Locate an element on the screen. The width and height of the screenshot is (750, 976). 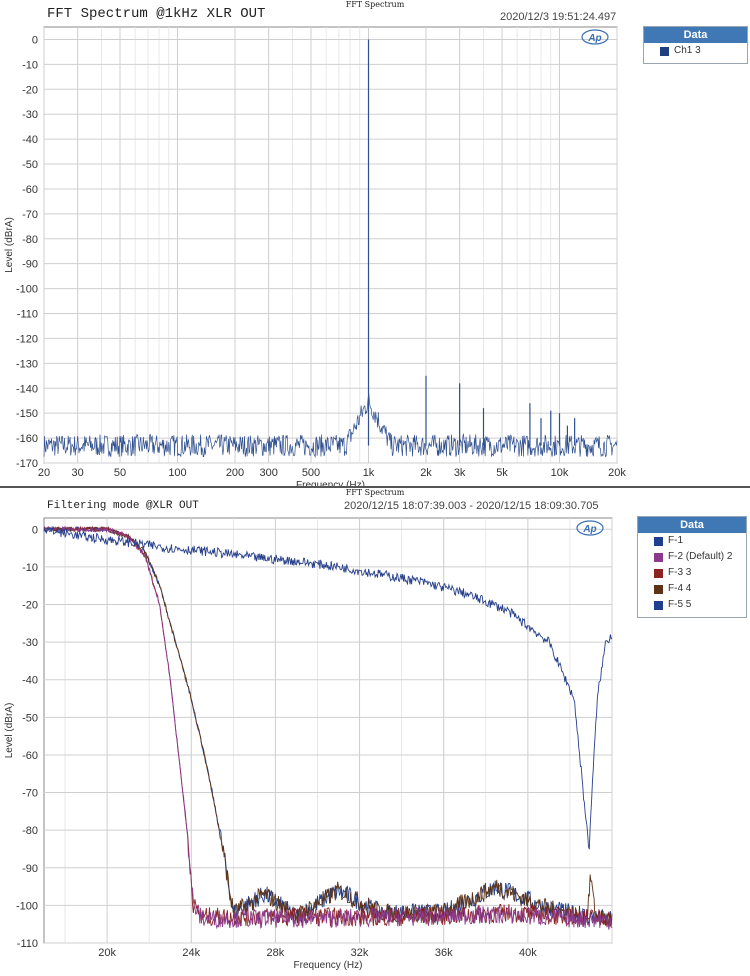
x-tick-label: 500 is located at coordinates (311, 473).